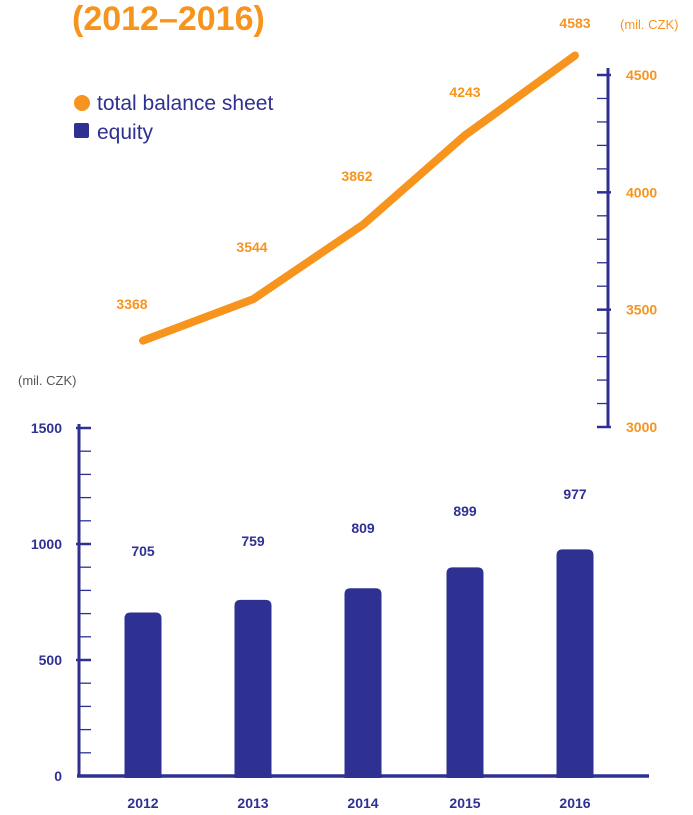 The width and height of the screenshot is (693, 815). What do you see at coordinates (574, 23) in the screenshot?
I see `line-data-label: 4583` at bounding box center [574, 23].